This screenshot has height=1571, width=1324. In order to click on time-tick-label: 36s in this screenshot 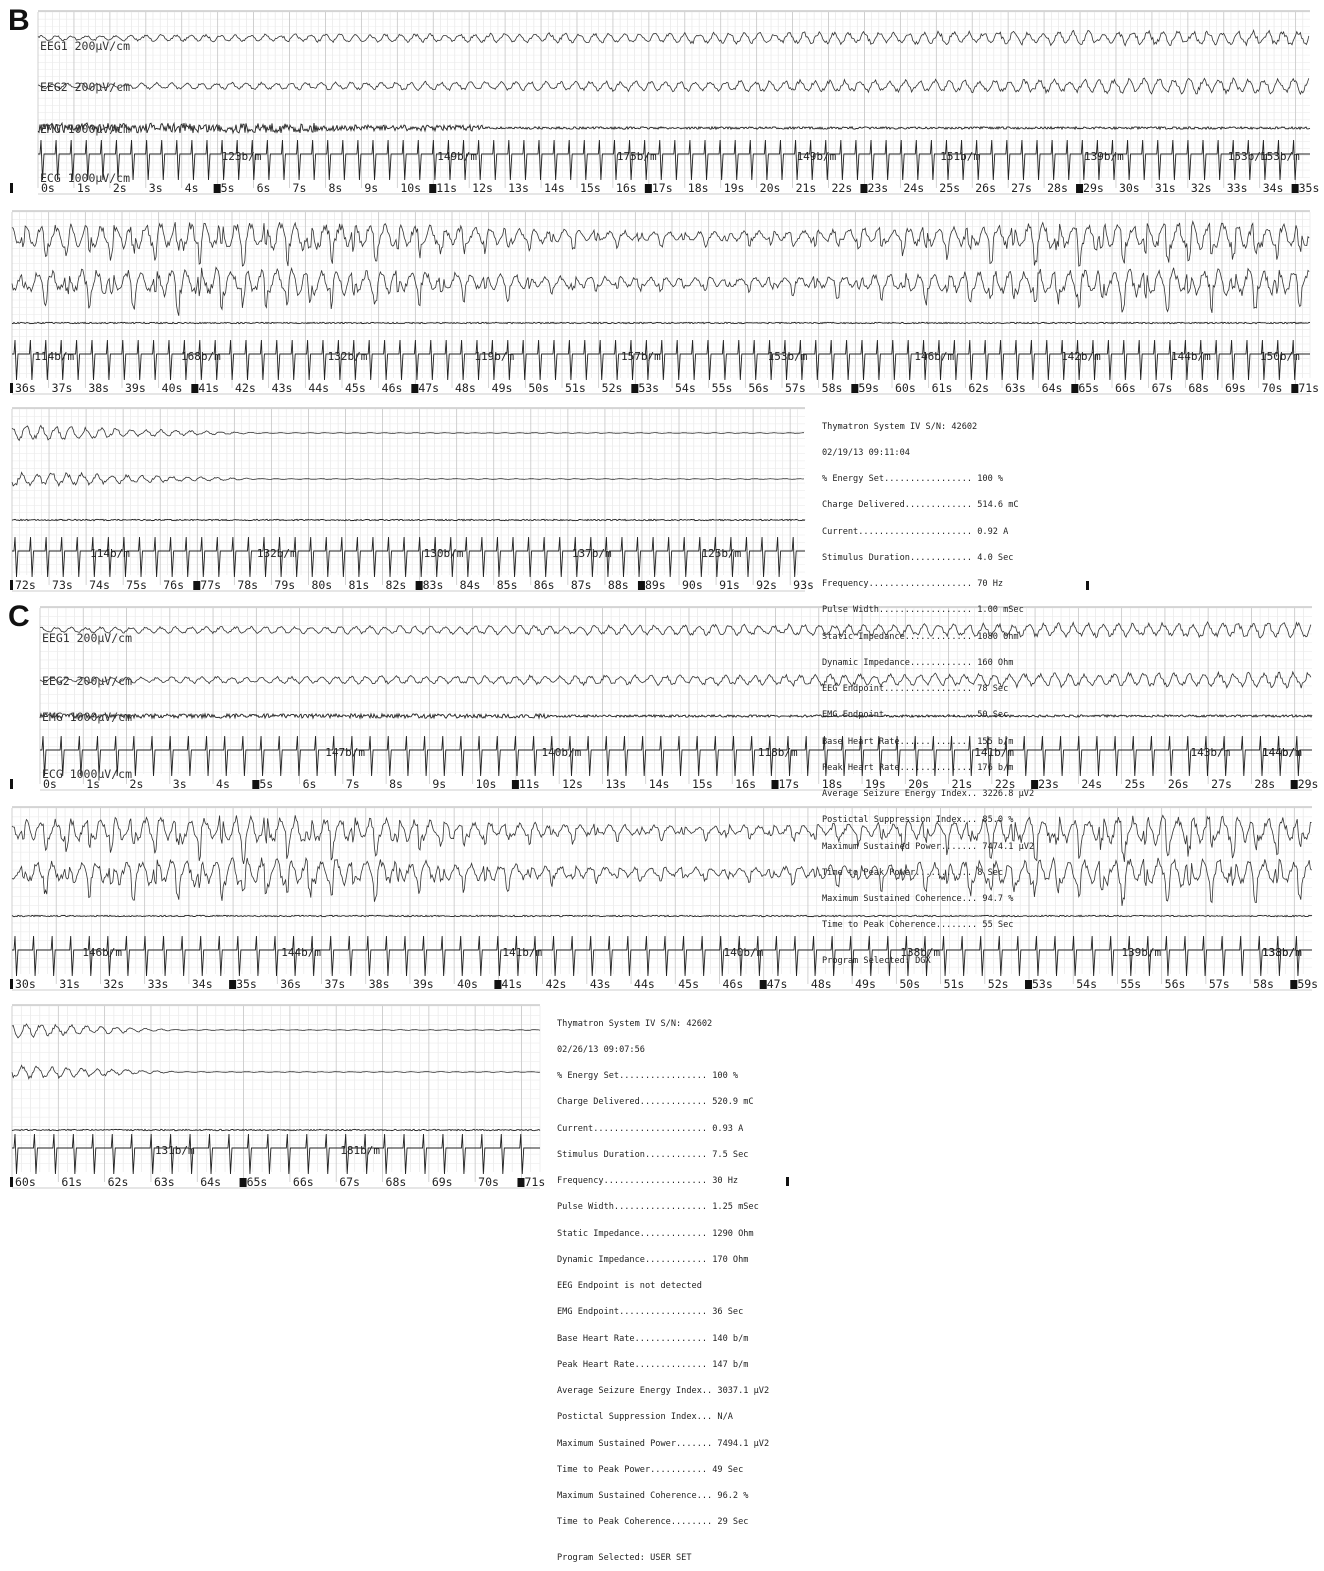, I will do `click(290, 984)`.